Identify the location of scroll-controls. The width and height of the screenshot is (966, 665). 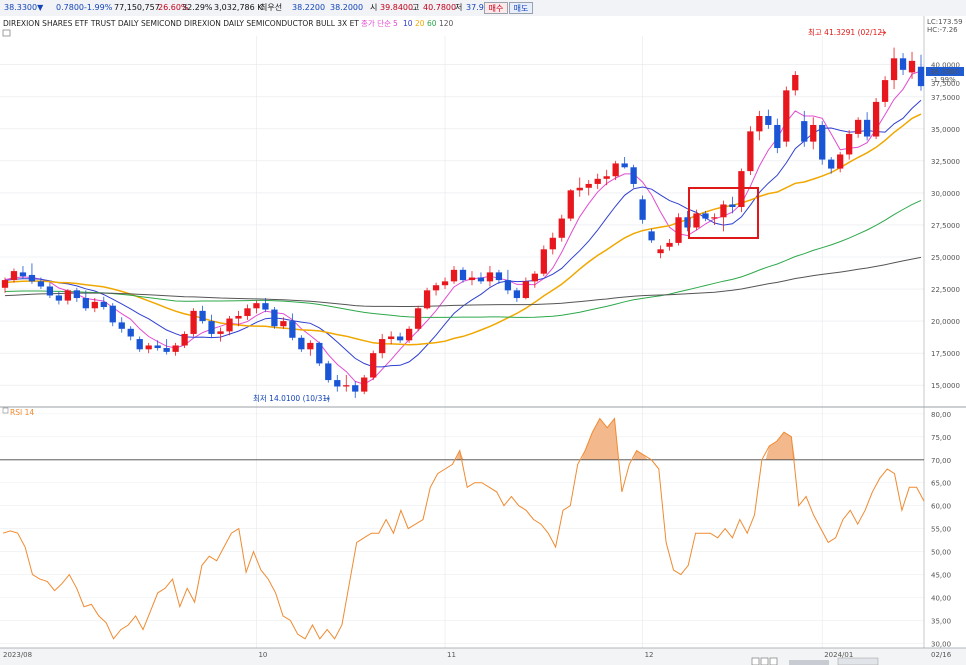
(815, 661).